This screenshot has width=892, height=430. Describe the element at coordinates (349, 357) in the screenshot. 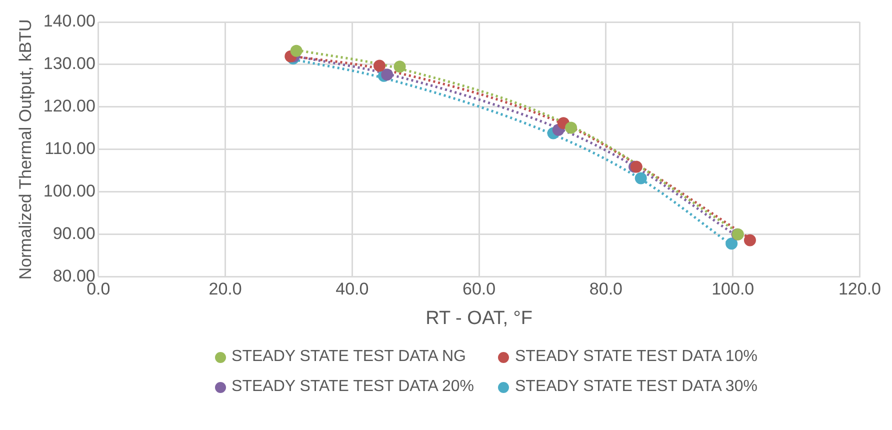

I see `legend-label: STEADY STATE TEST DATA NG` at that location.